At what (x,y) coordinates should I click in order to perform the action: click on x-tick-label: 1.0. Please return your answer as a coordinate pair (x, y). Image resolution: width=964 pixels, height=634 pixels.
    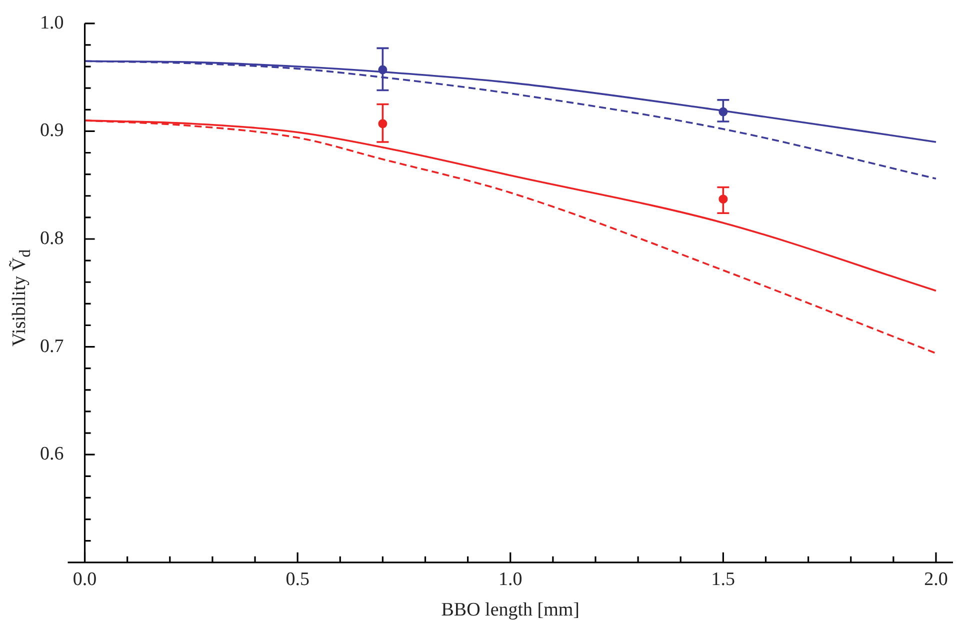
    Looking at the image, I should click on (510, 579).